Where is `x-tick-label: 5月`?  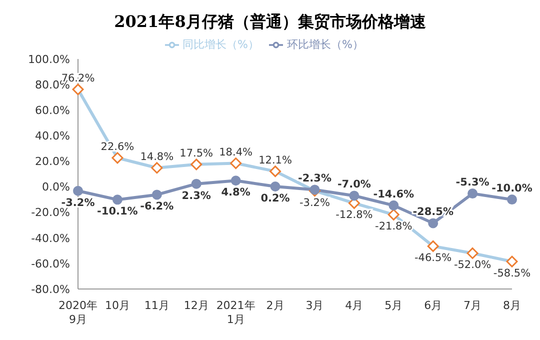
x-tick-label: 5月 is located at coordinates (393, 305).